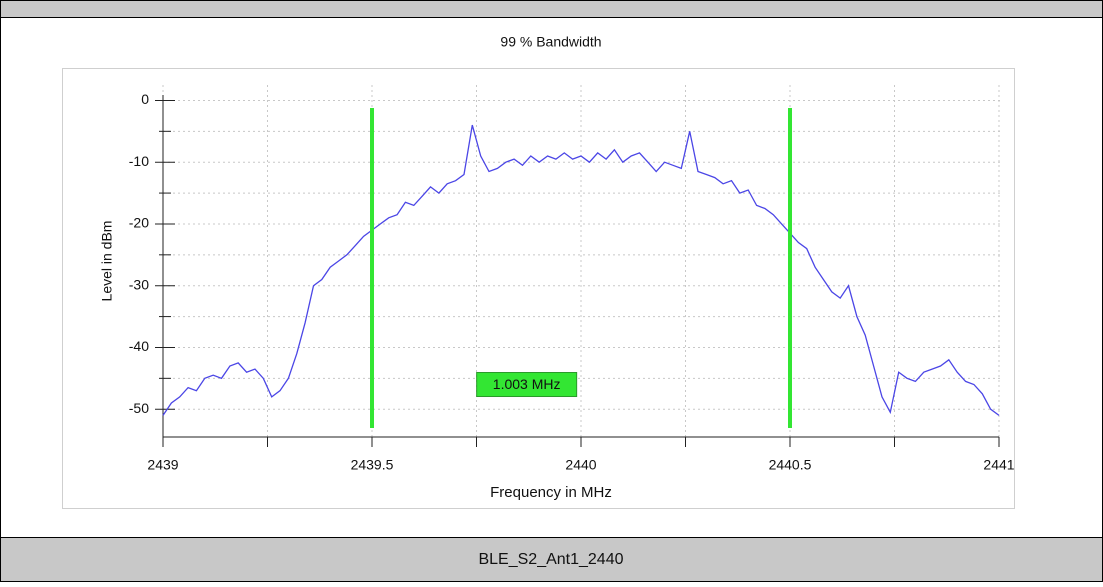 This screenshot has width=1103, height=587. Describe the element at coordinates (551, 492) in the screenshot. I see `x-axis-label: Frequency in MHz` at that location.